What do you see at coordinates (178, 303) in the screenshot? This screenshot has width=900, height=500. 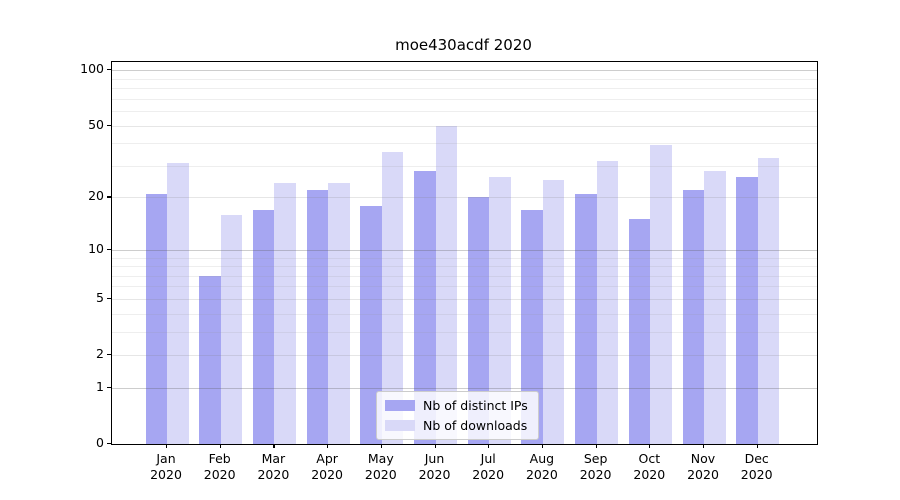 I see `bar-downloads-jan` at bounding box center [178, 303].